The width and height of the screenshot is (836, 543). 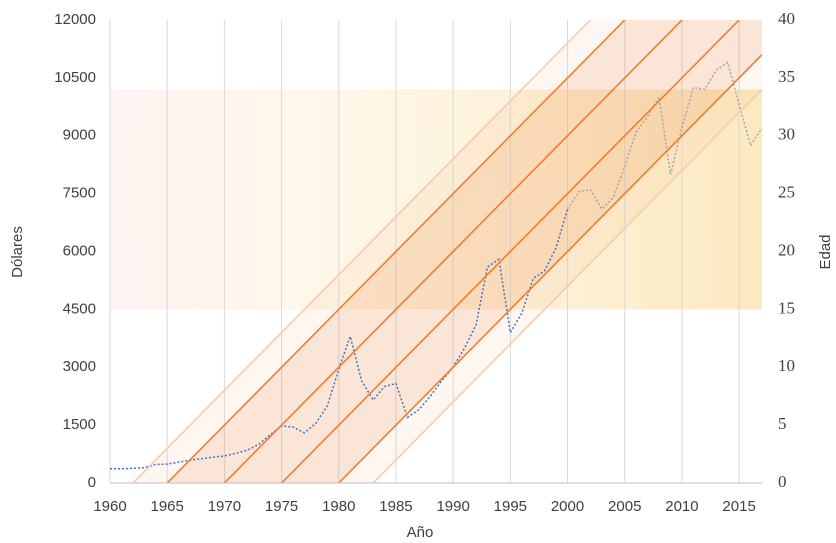 What do you see at coordinates (224, 506) in the screenshot?
I see `x-tick-label: 1970` at bounding box center [224, 506].